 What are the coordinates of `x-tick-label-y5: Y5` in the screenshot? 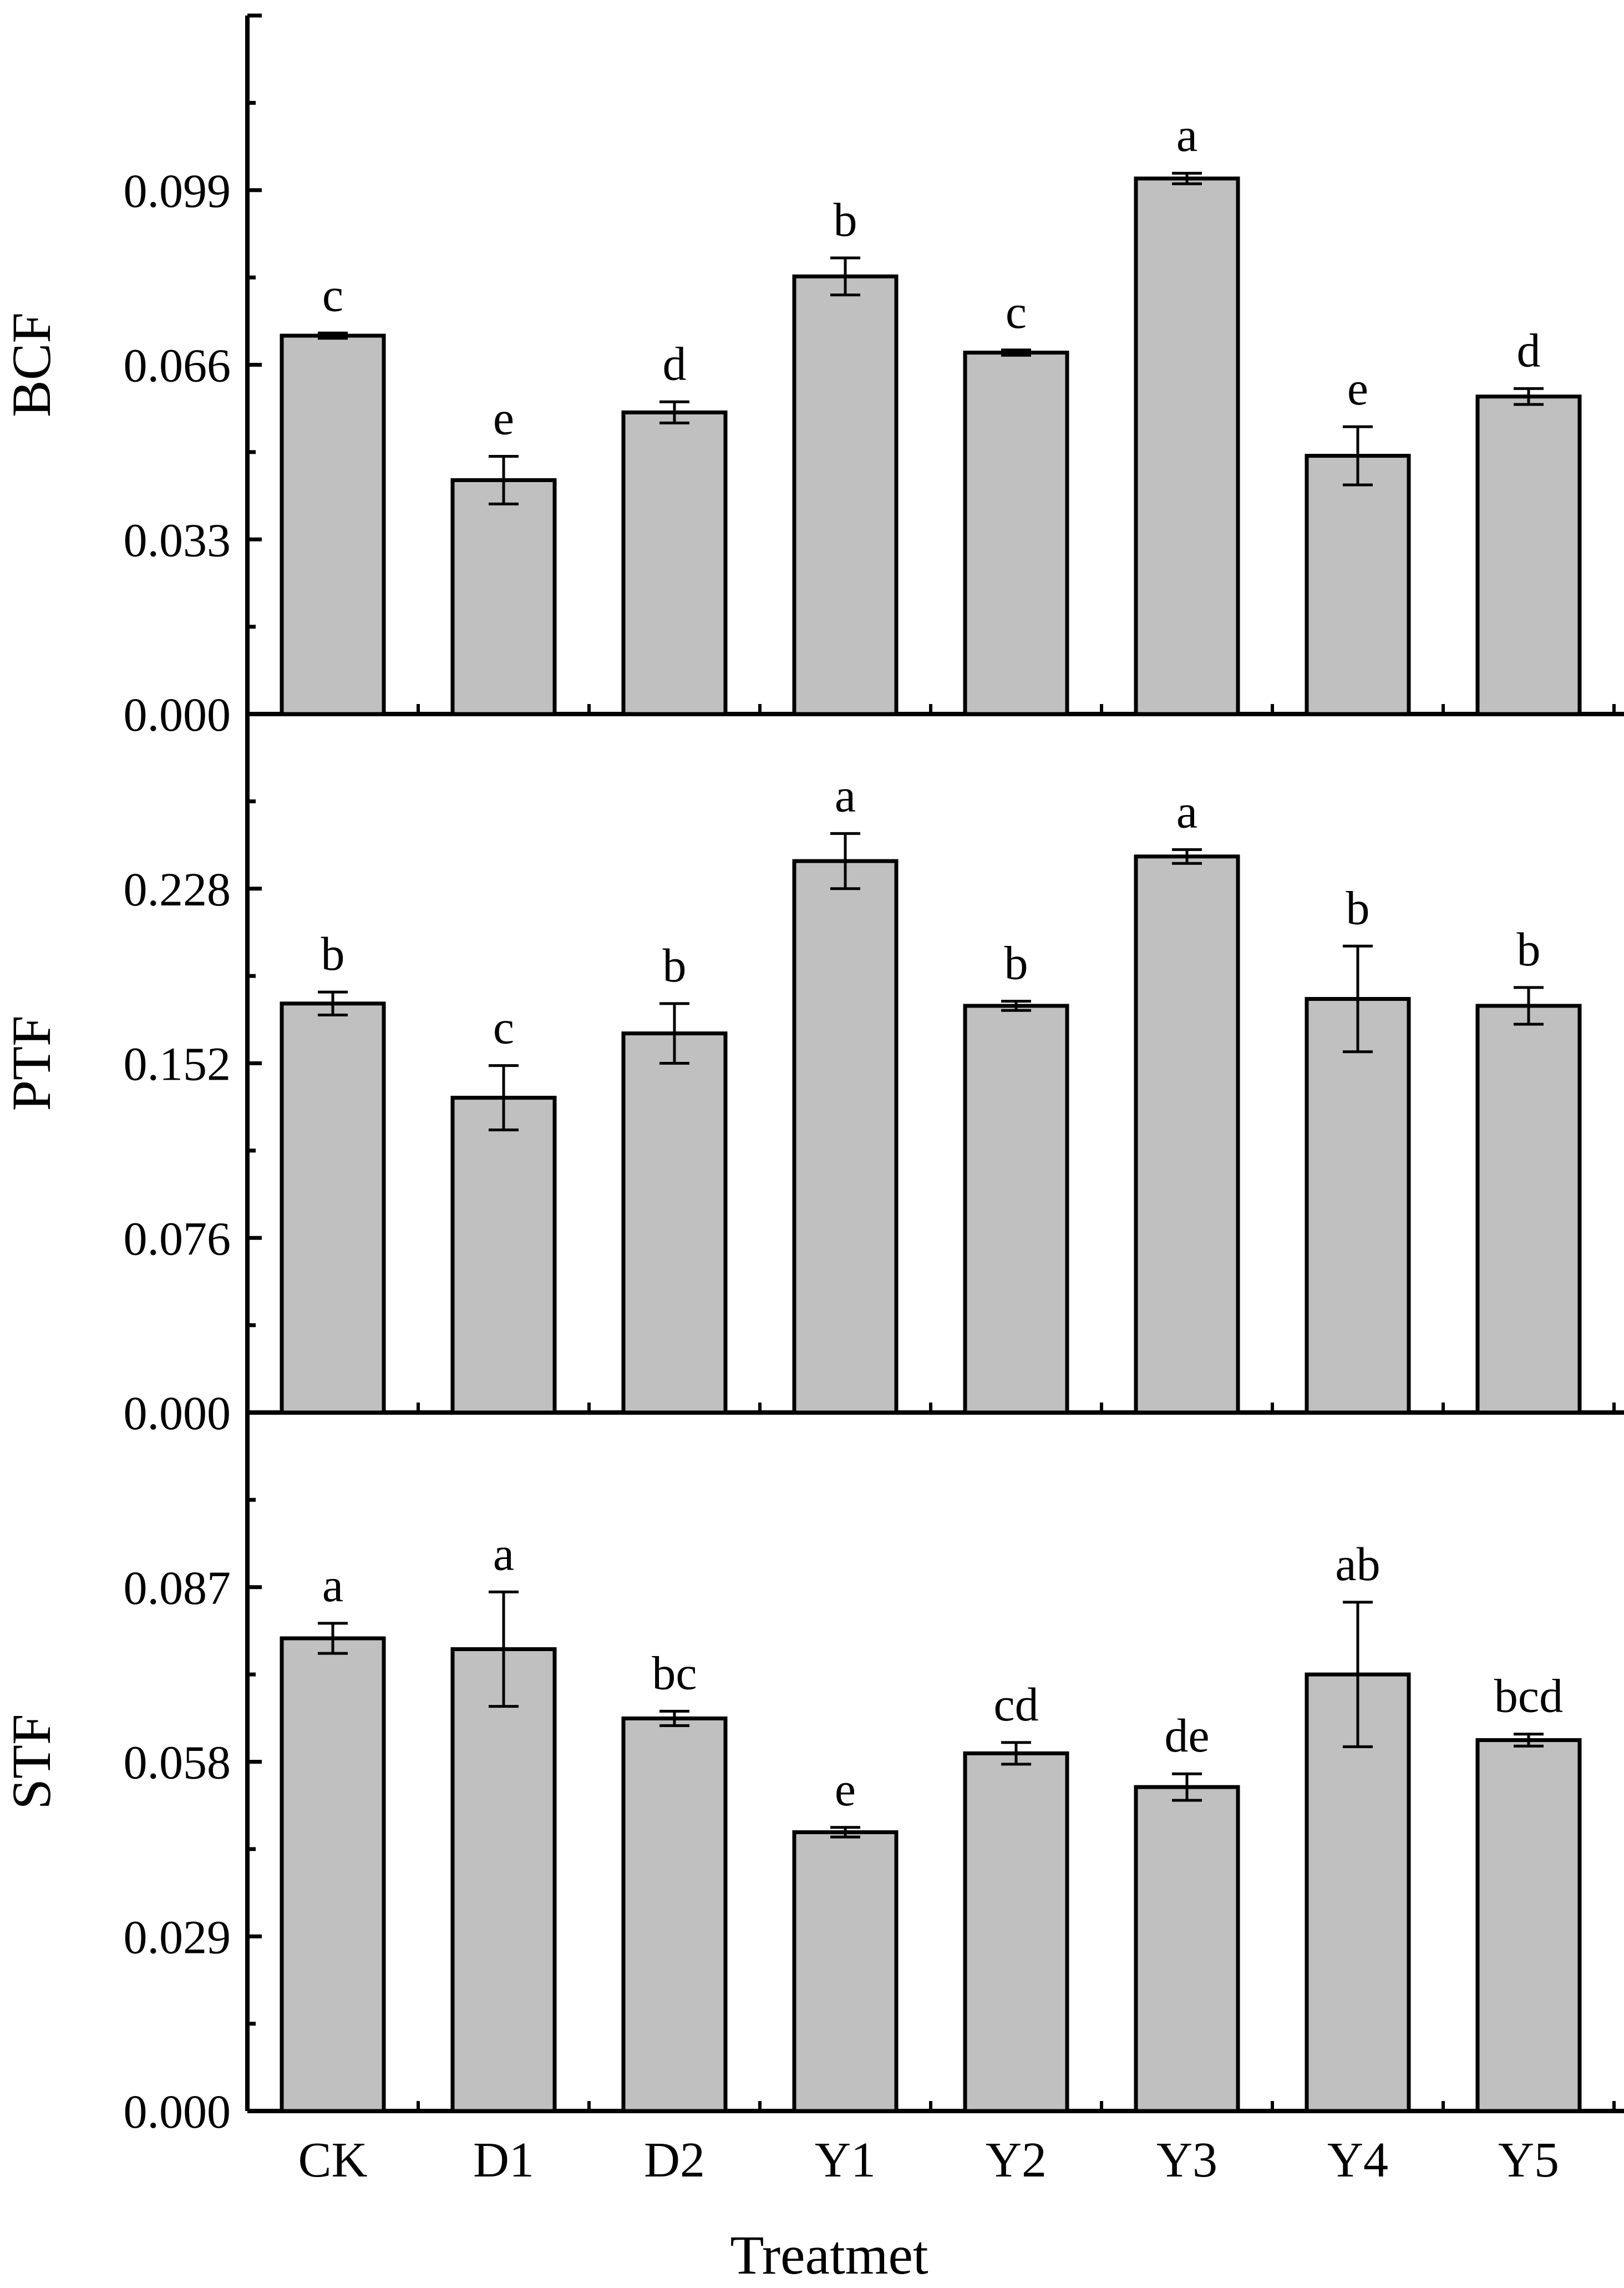 It's located at (1528, 2160).